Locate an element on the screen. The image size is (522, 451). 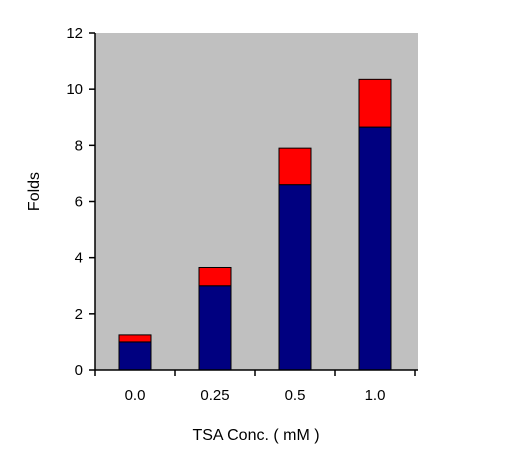
y-tick-label: 8 is located at coordinates (79, 145).